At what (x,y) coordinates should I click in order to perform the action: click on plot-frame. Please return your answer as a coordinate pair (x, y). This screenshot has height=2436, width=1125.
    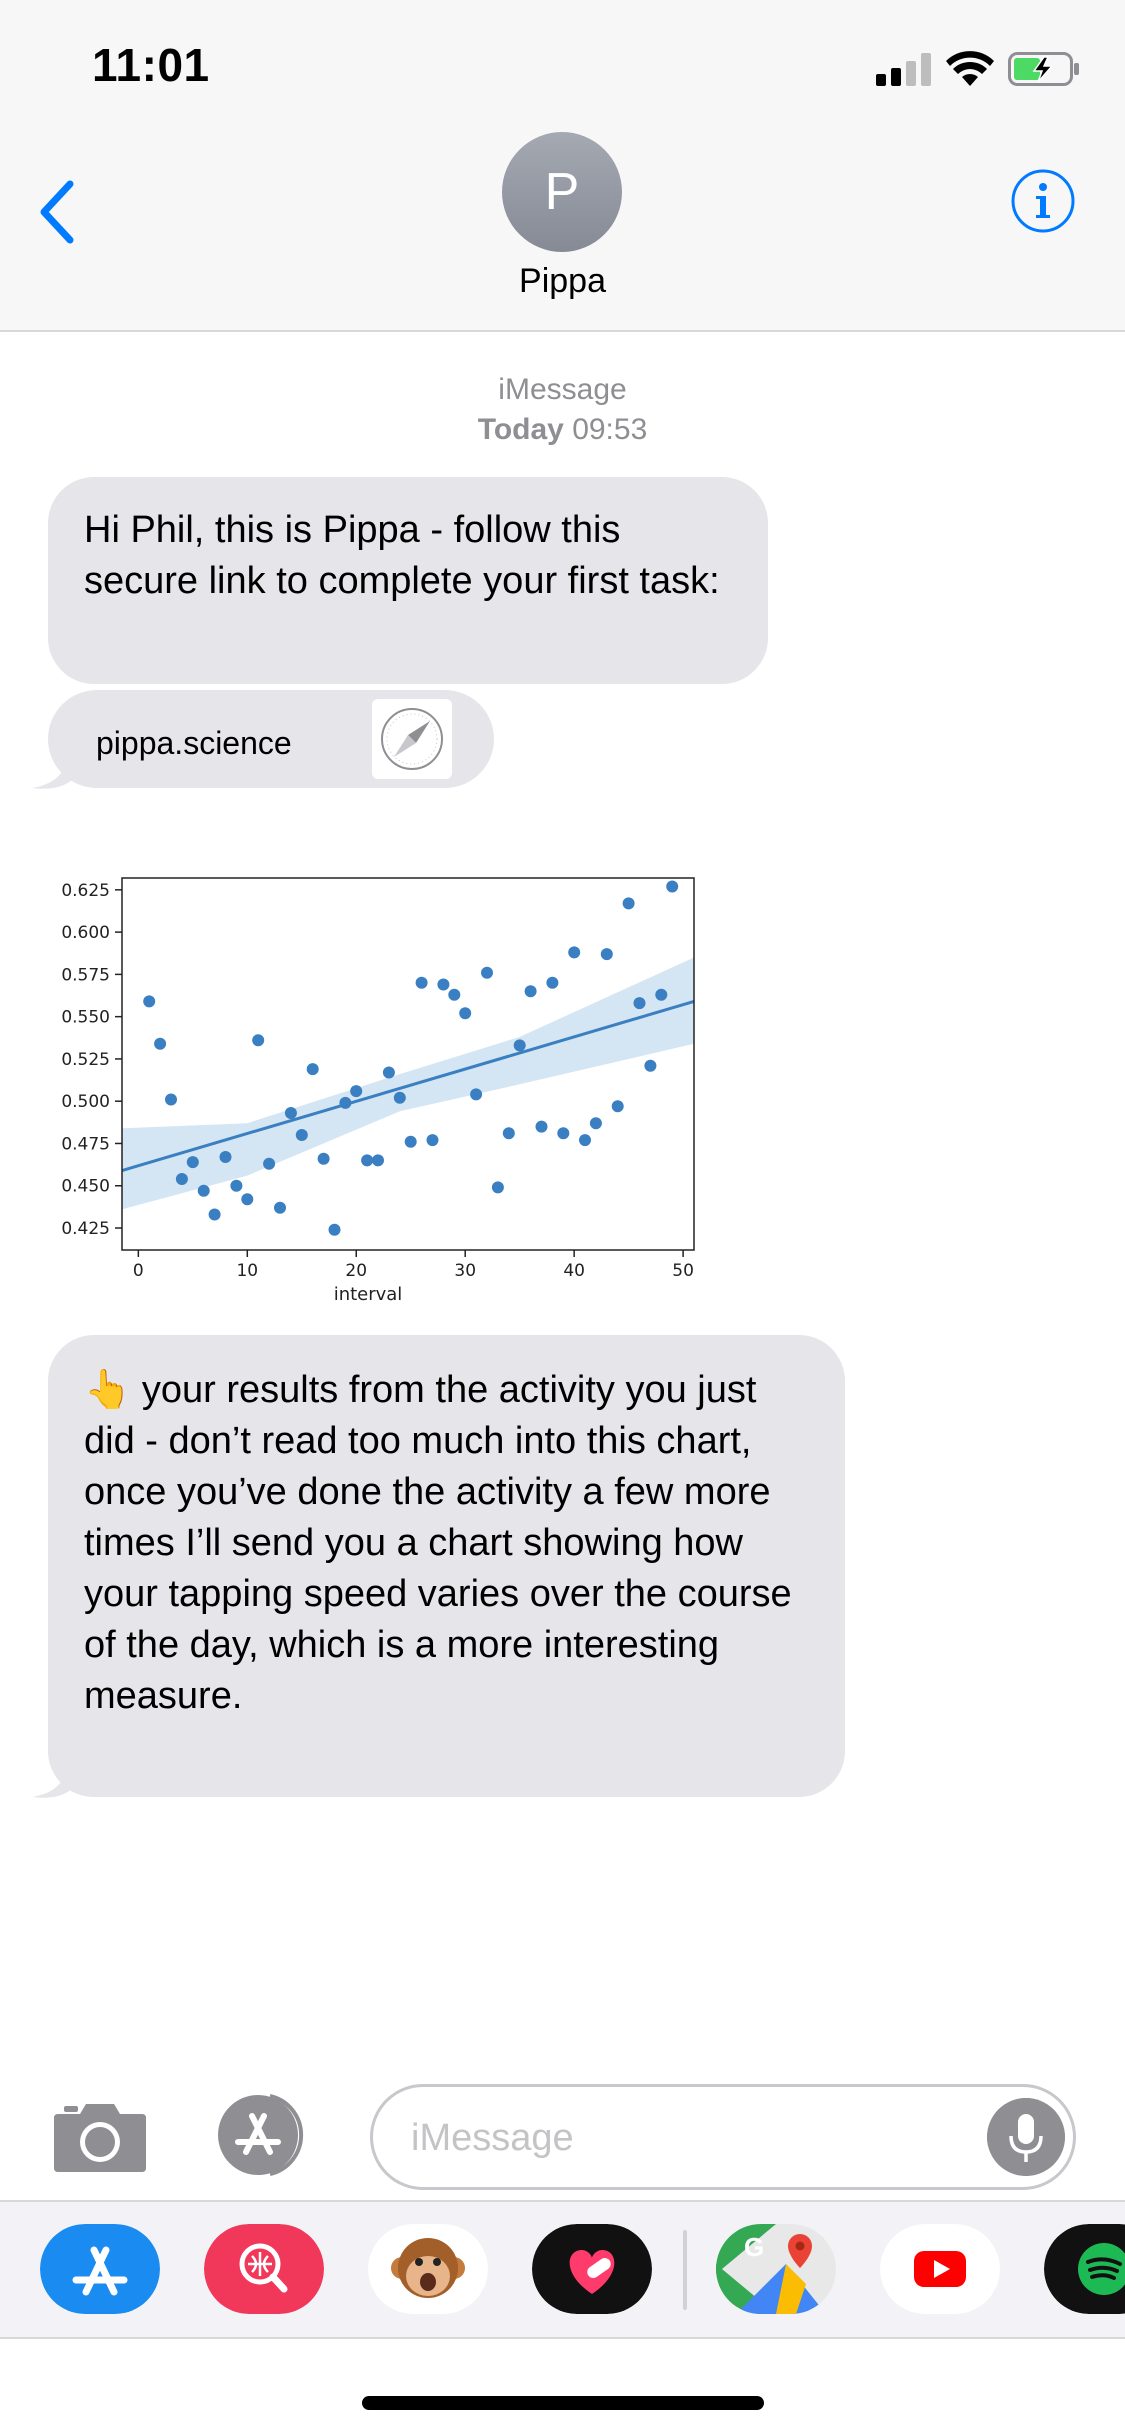
    Looking at the image, I should click on (408, 1064).